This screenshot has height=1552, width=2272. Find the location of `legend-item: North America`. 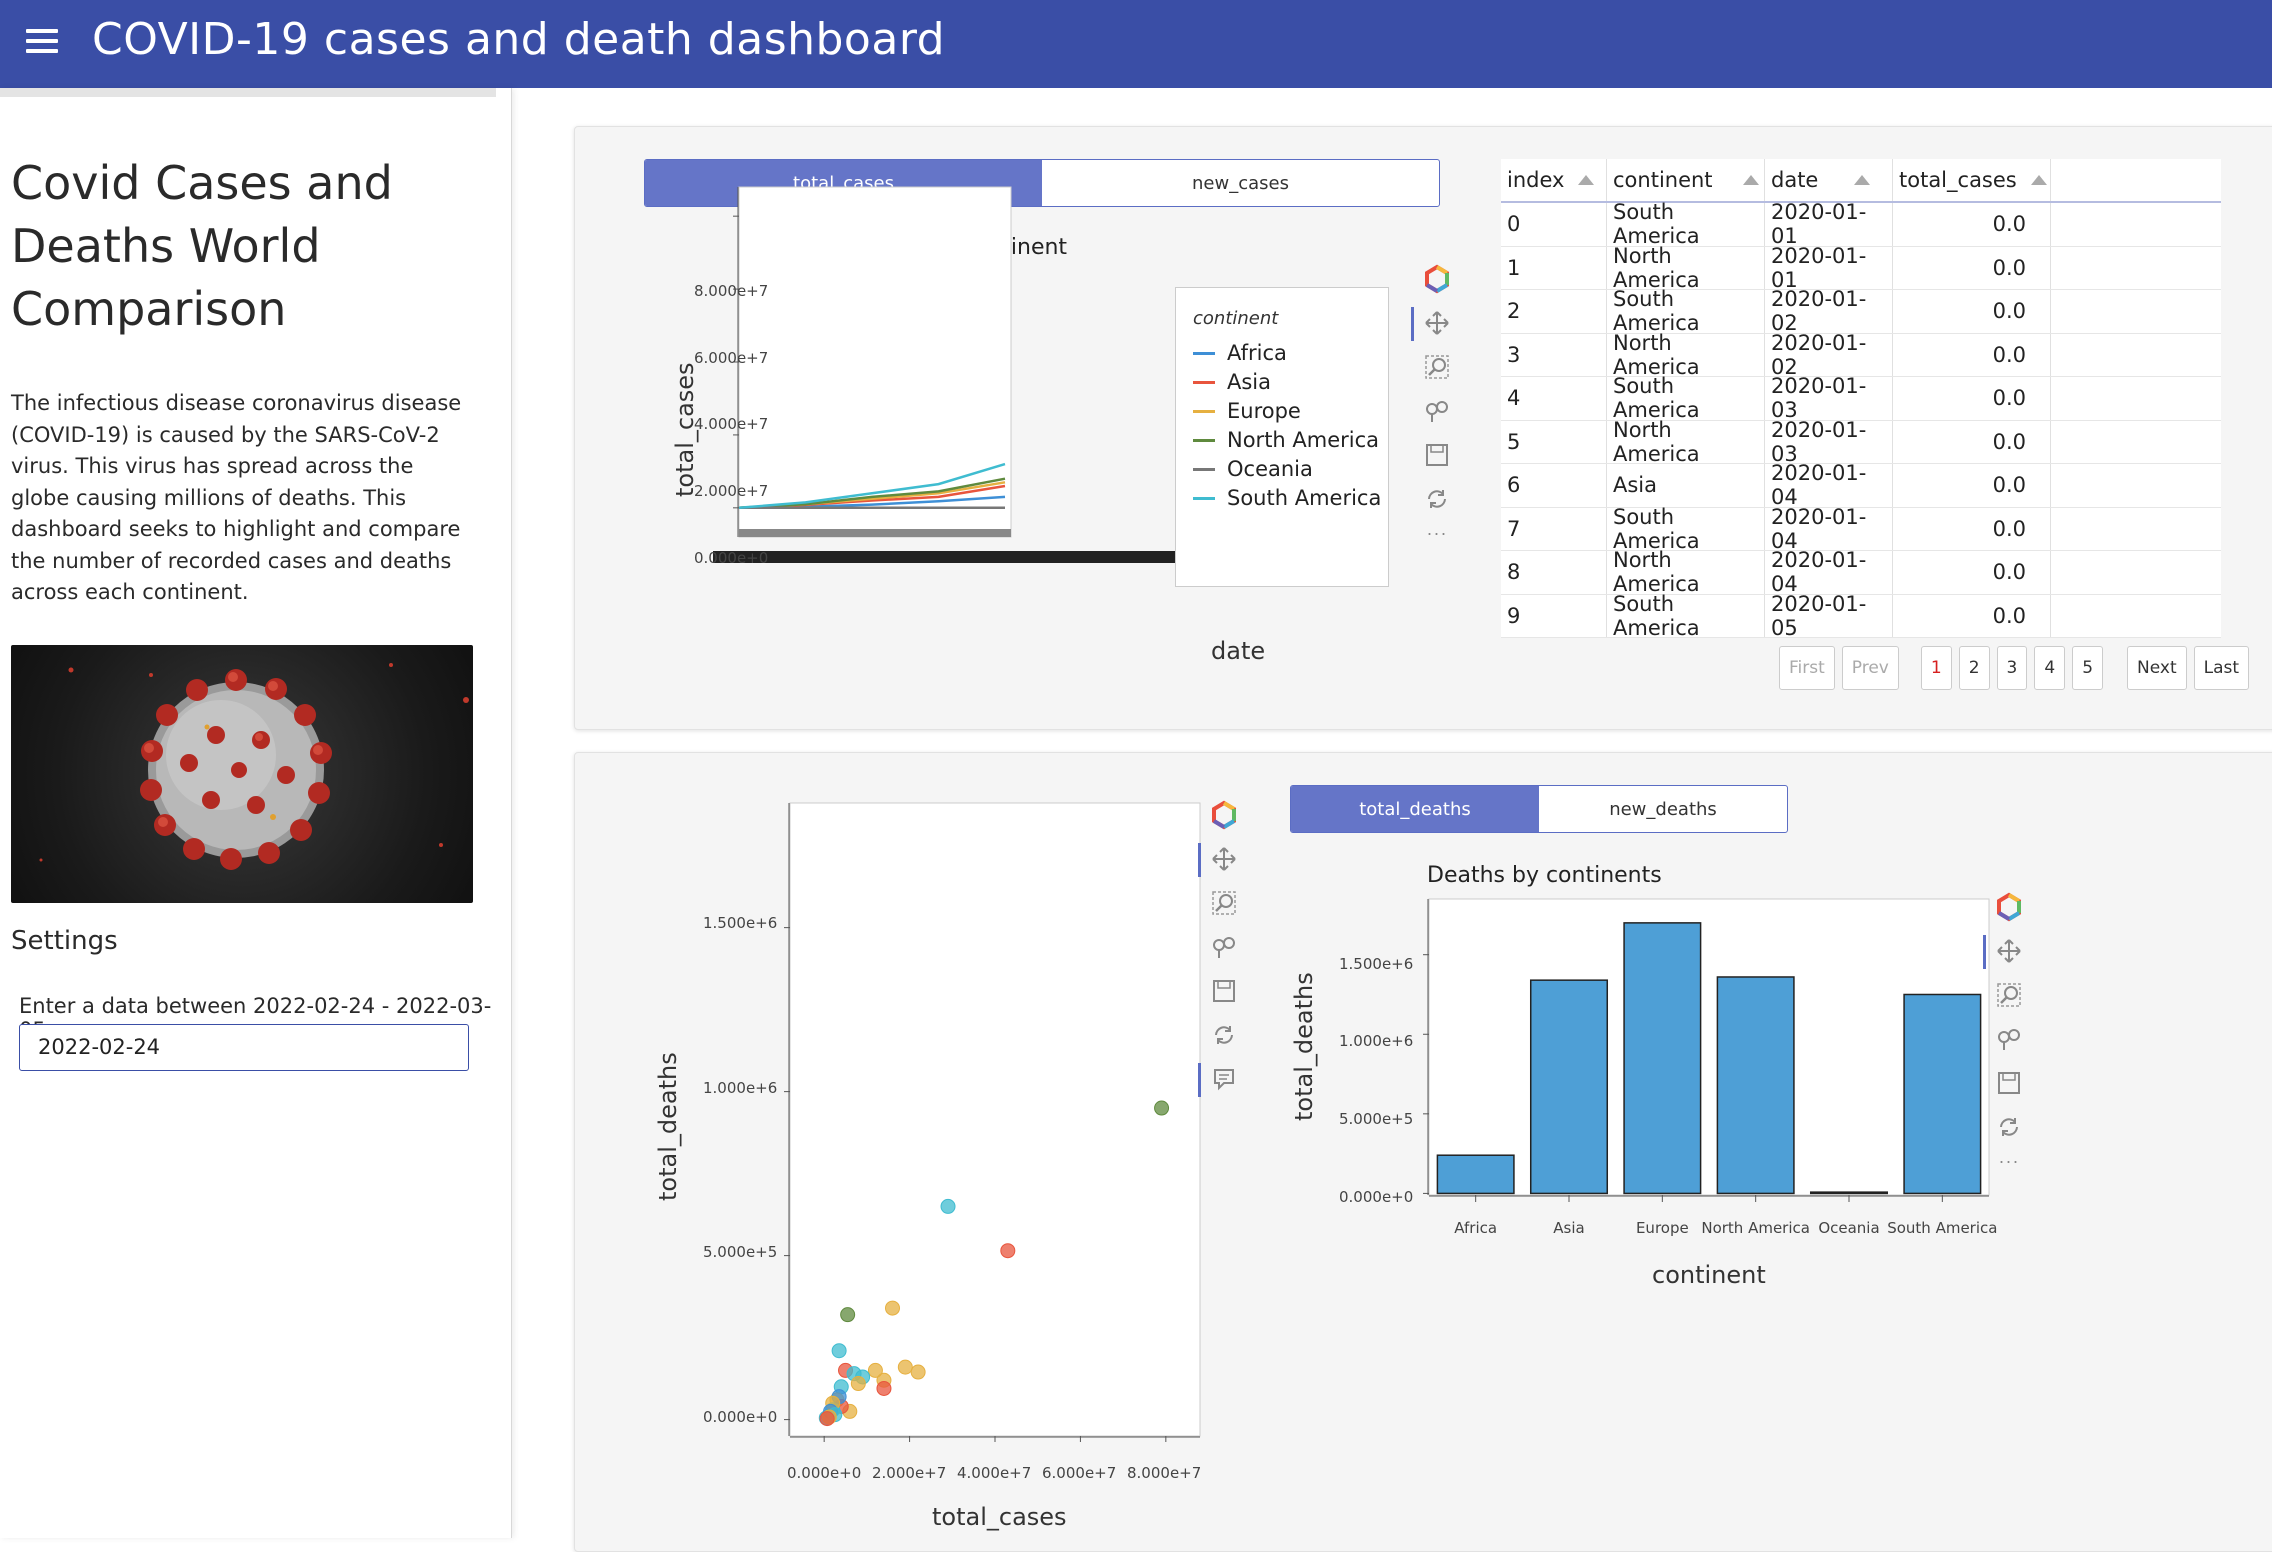

legend-item: North America is located at coordinates (1286, 440).